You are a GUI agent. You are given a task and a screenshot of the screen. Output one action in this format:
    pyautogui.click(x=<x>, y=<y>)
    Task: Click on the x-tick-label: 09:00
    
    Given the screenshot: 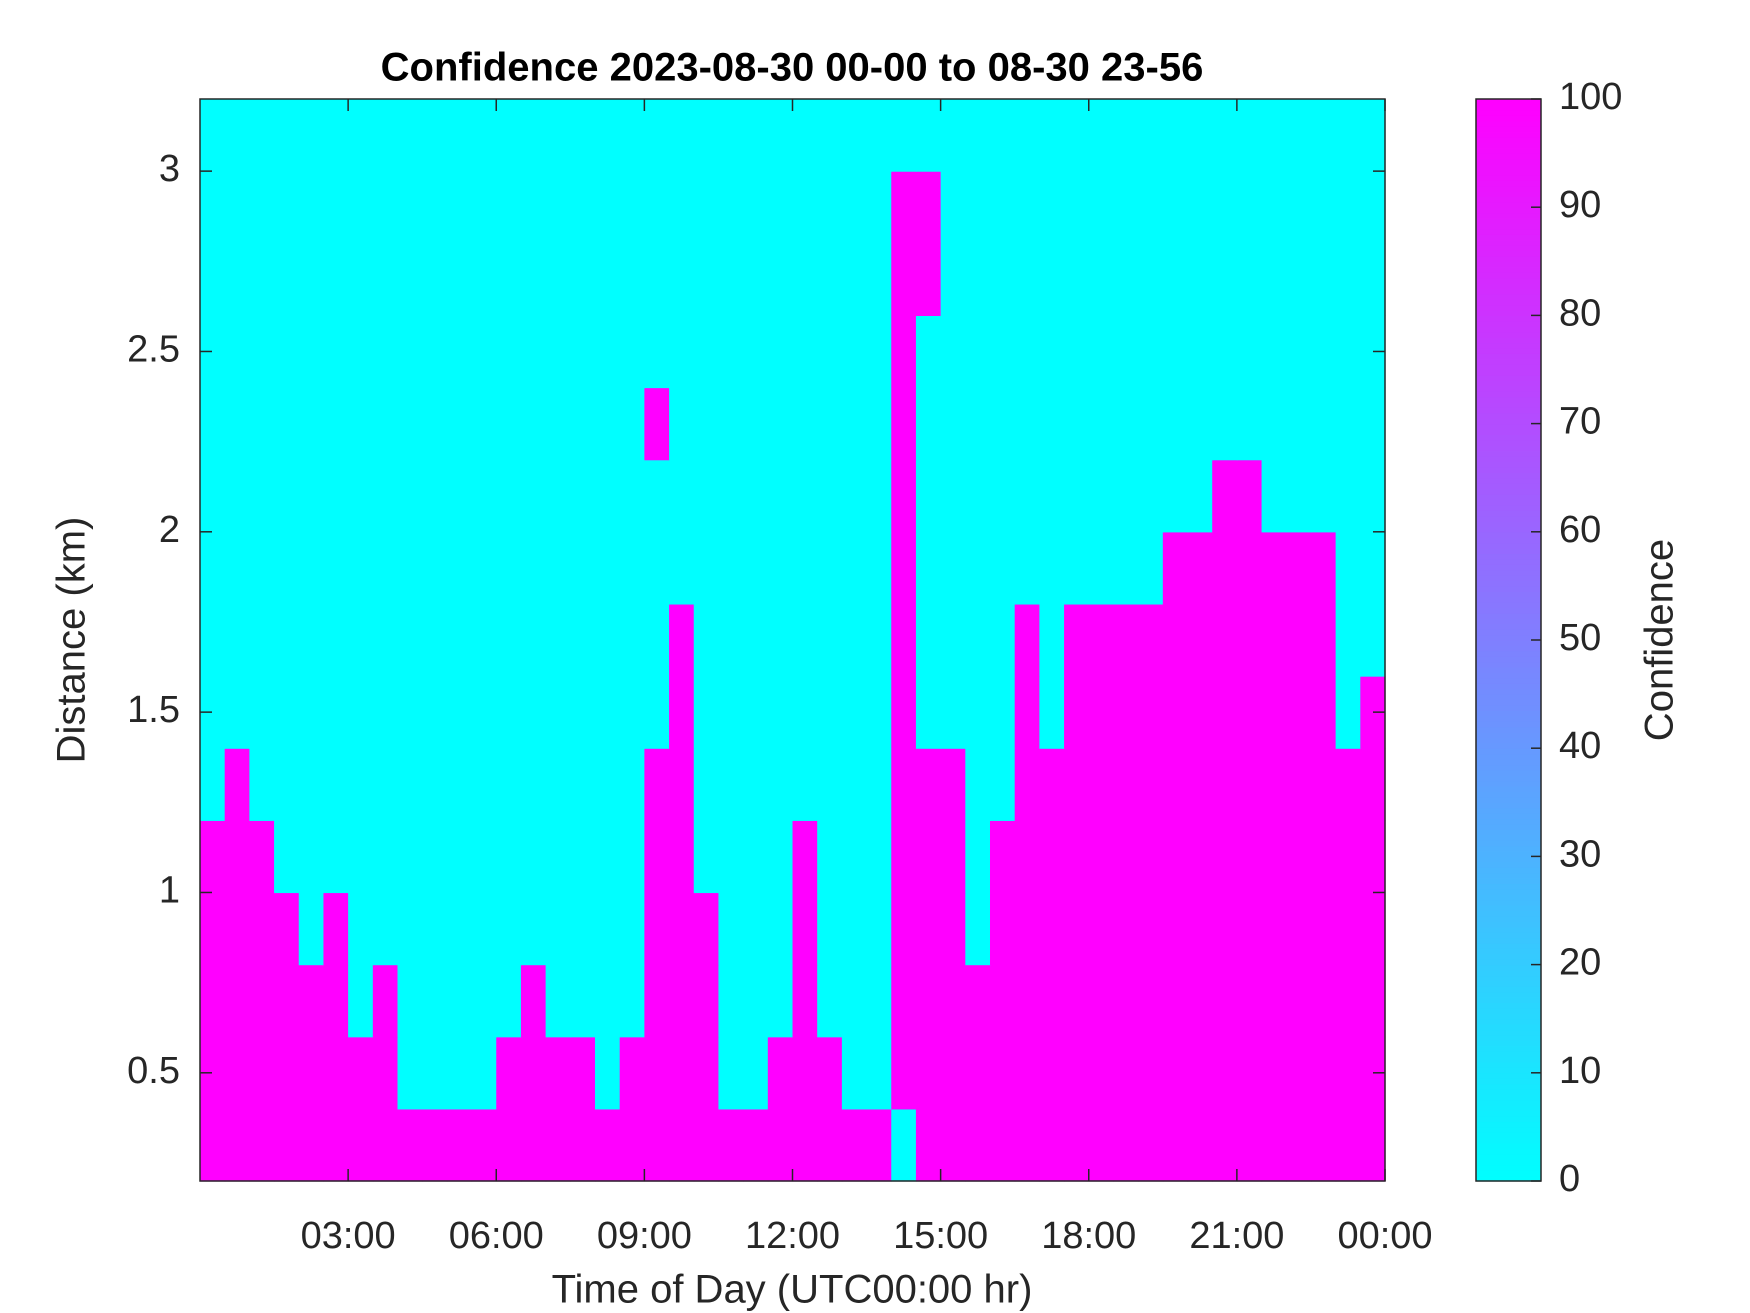 What is the action you would take?
    pyautogui.click(x=644, y=1236)
    